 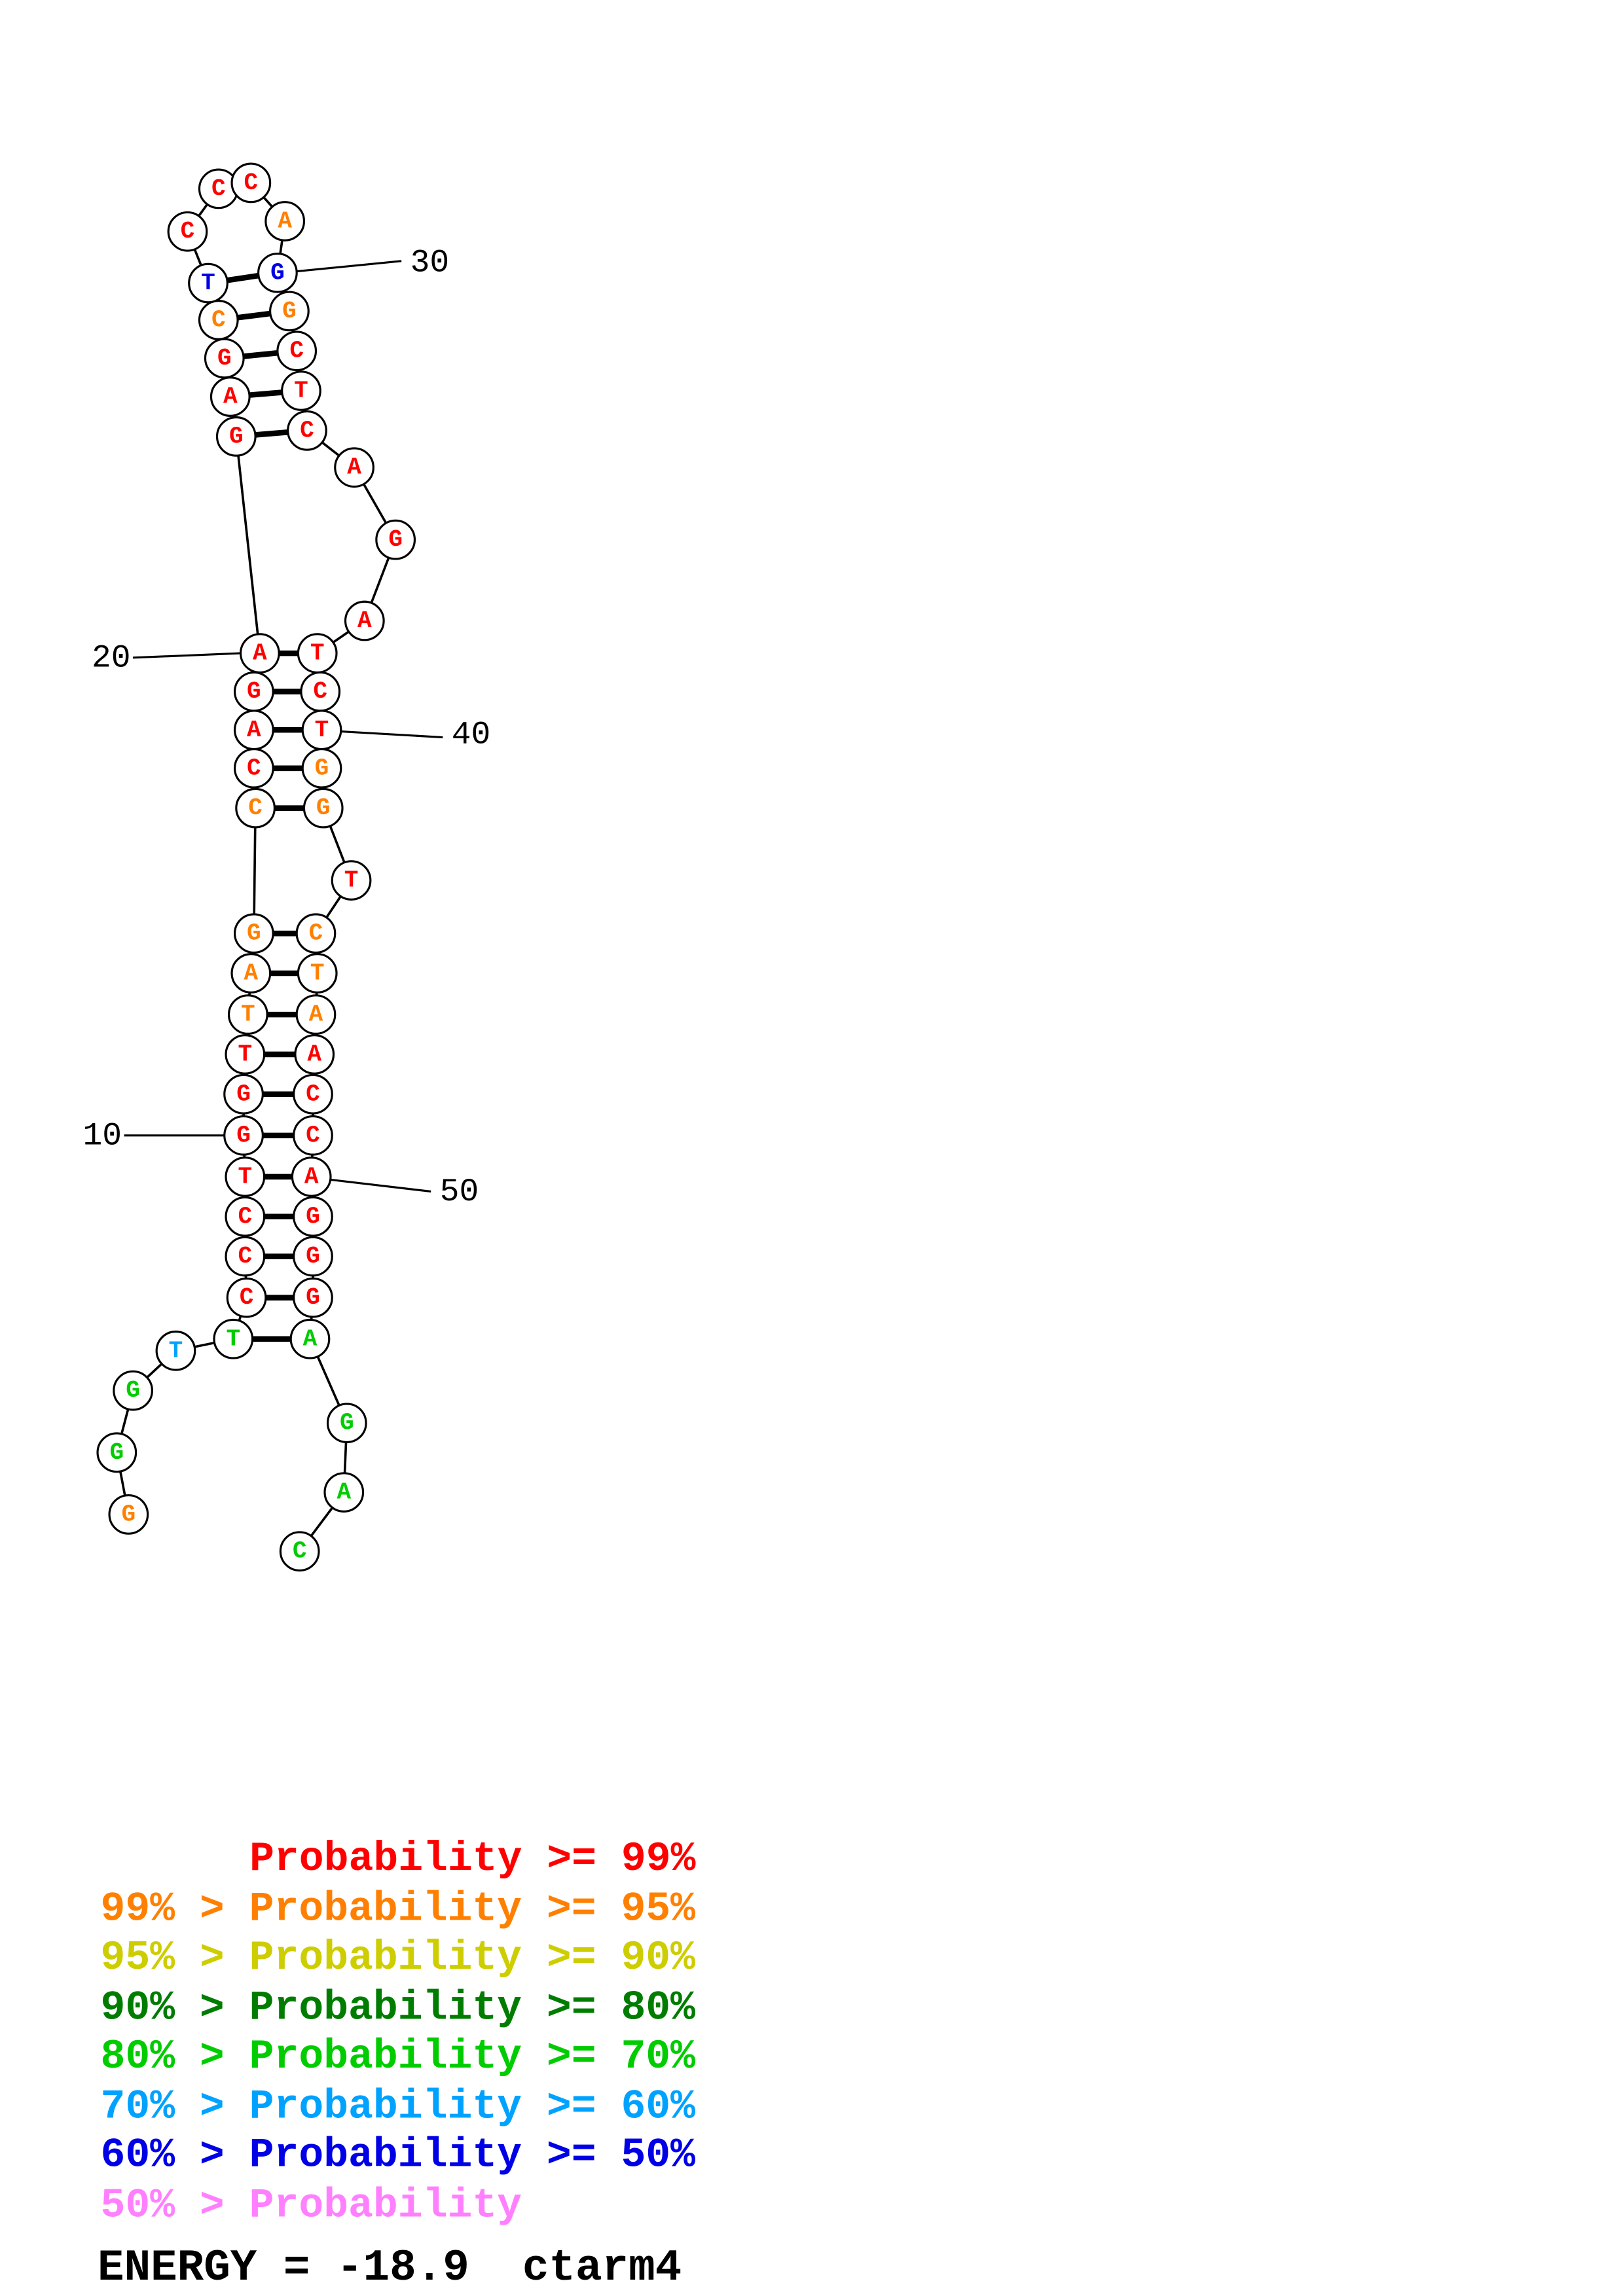 I want to click on legend-line-60-70: 70% > Probability >= 60%, so click(x=398, y=2106).